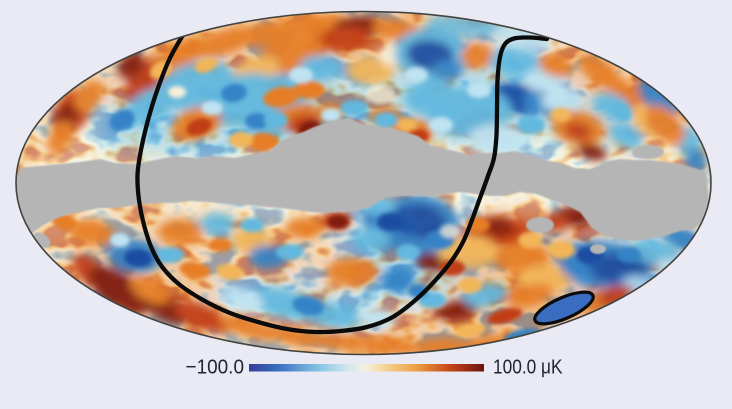  What do you see at coordinates (215, 367) in the screenshot?
I see `svg-text: −100.0` at bounding box center [215, 367].